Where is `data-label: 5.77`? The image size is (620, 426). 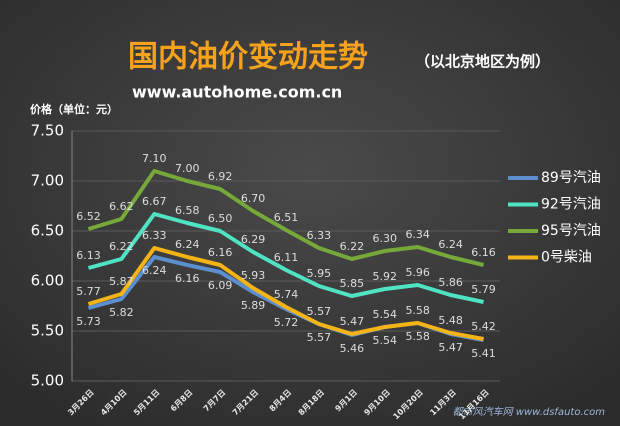
data-label: 5.77 is located at coordinates (88, 291).